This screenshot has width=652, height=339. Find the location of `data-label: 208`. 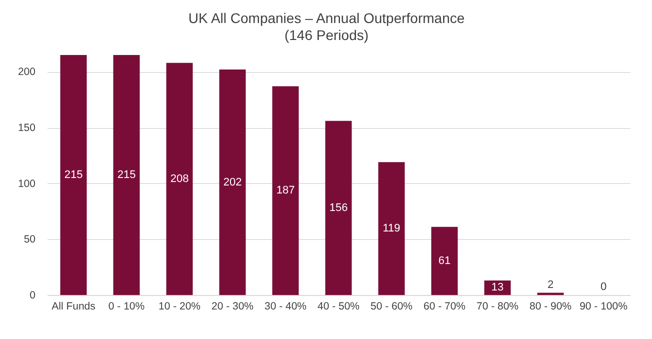

data-label: 208 is located at coordinates (179, 178).